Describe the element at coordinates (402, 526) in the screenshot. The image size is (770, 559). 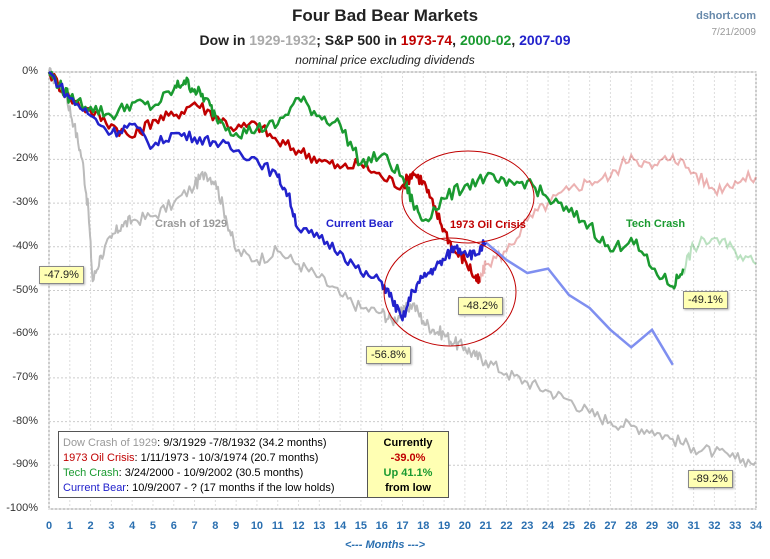
I see `x-tick-label: 17` at that location.